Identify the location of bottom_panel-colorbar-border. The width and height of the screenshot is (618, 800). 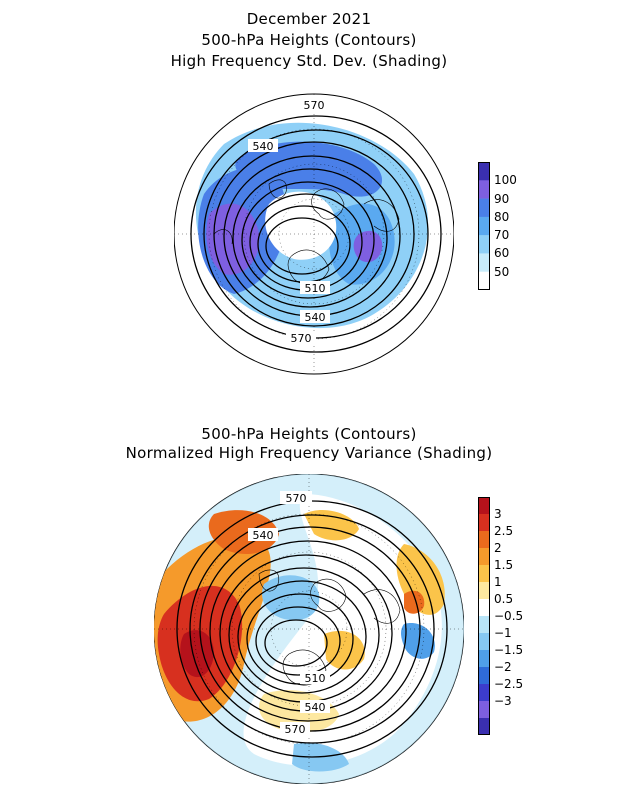
(484, 616).